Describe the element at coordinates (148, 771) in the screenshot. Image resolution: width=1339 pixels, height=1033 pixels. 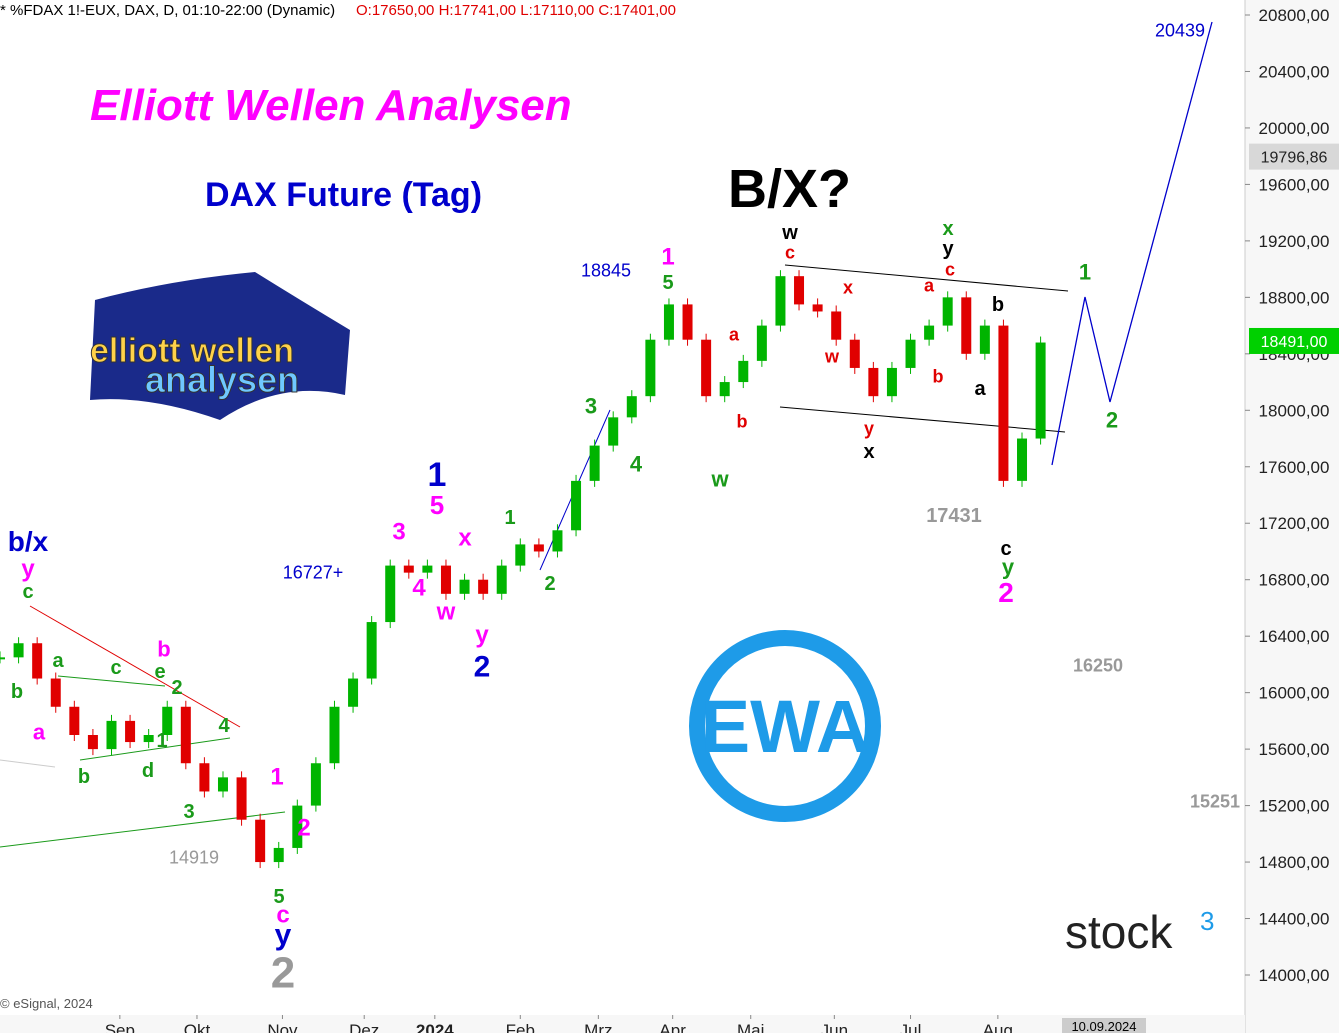
I see `wave-label: d` at that location.